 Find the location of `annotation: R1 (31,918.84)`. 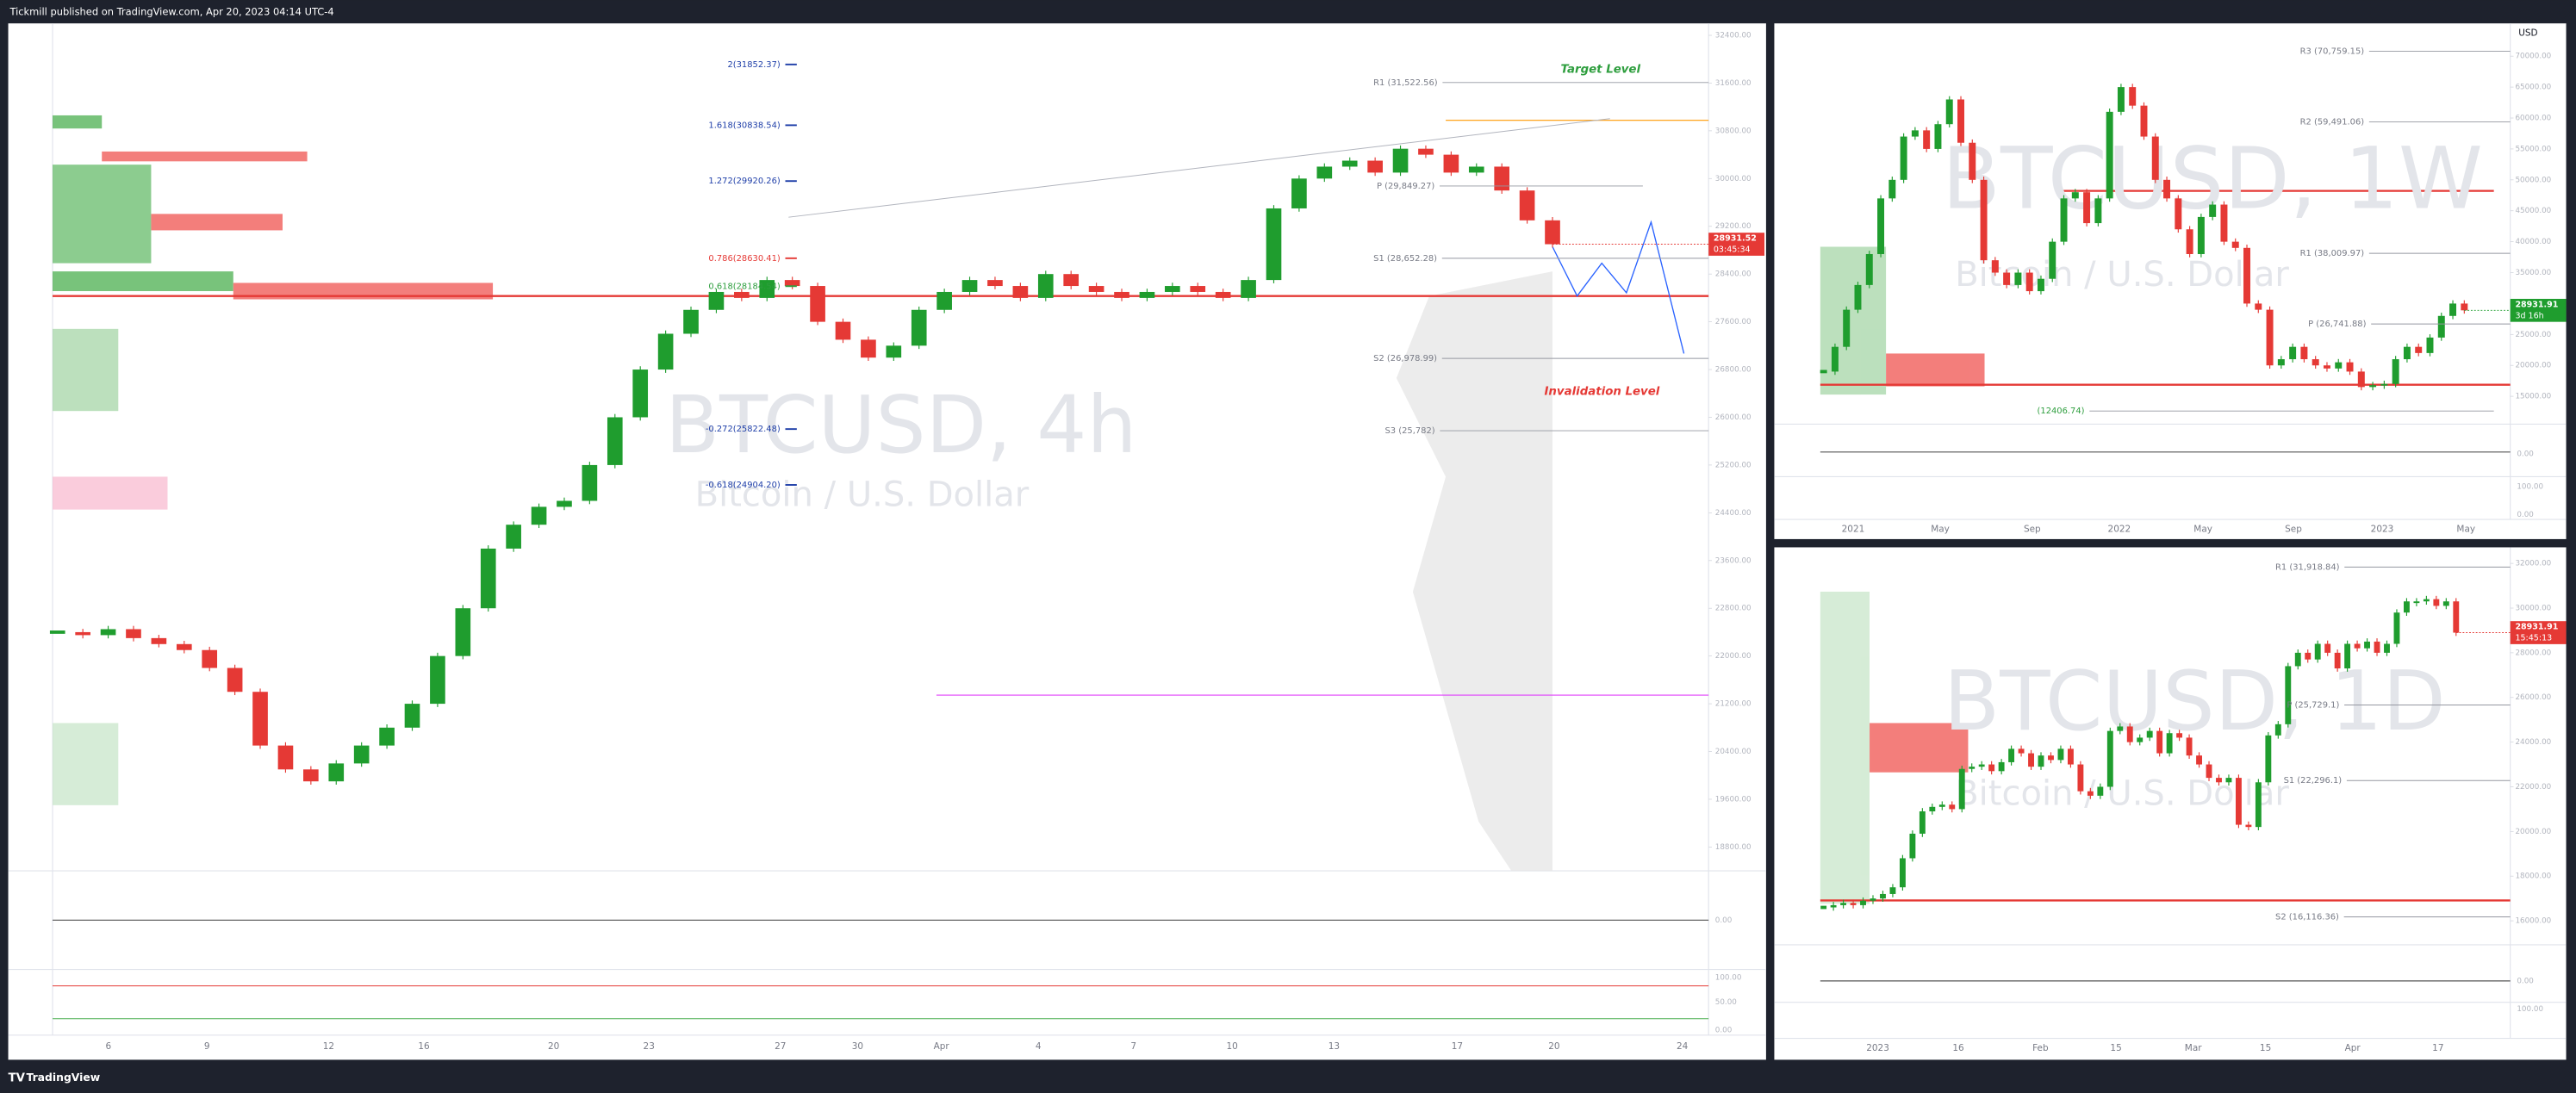

annotation: R1 (31,918.84) is located at coordinates (2308, 567).